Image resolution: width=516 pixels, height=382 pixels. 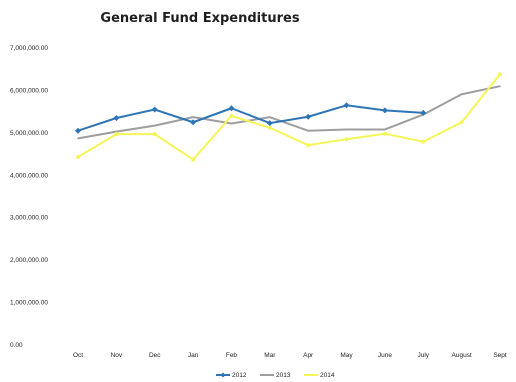 What do you see at coordinates (29, 48) in the screenshot?
I see `y-tick-label: 7,000,000.00` at bounding box center [29, 48].